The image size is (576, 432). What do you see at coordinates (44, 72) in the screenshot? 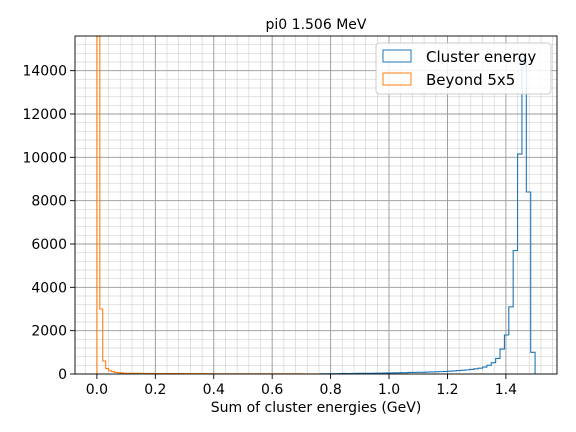
I see `y-tick-label: 14000` at bounding box center [44, 72].